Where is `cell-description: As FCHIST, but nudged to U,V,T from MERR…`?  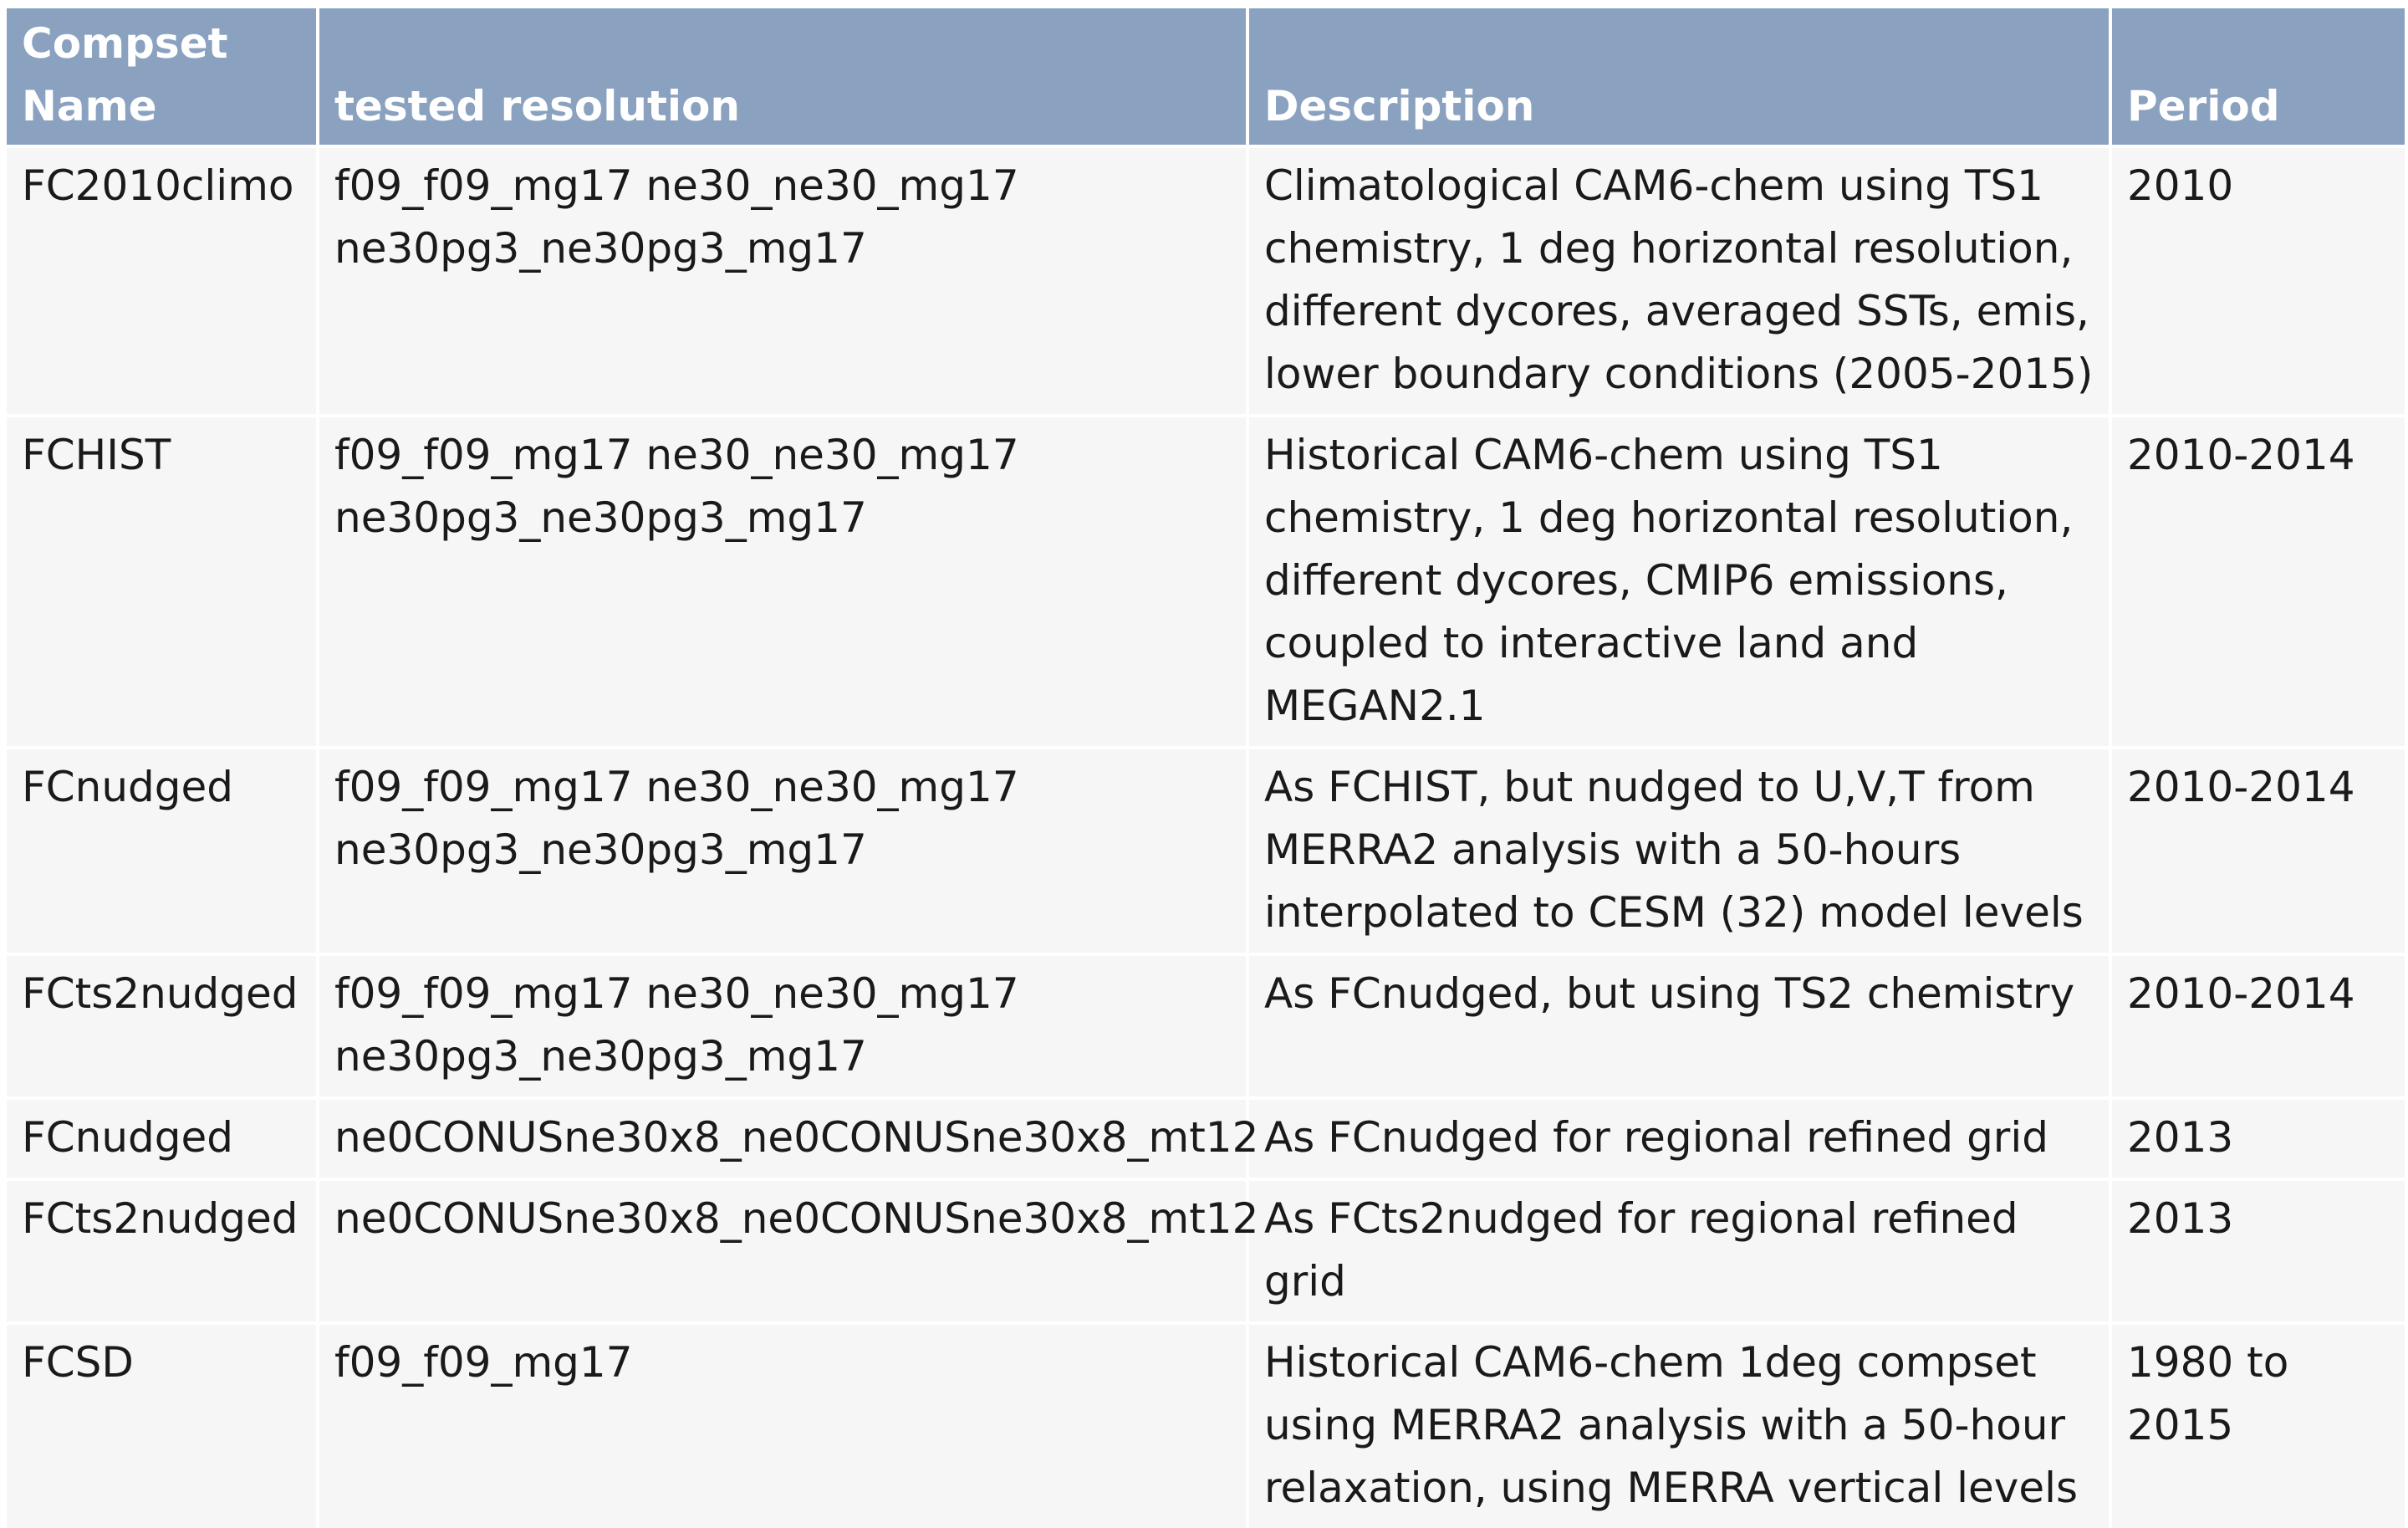
cell-description: As FCHIST, but nudged to U,V,T from MERR… is located at coordinates (1679, 850).